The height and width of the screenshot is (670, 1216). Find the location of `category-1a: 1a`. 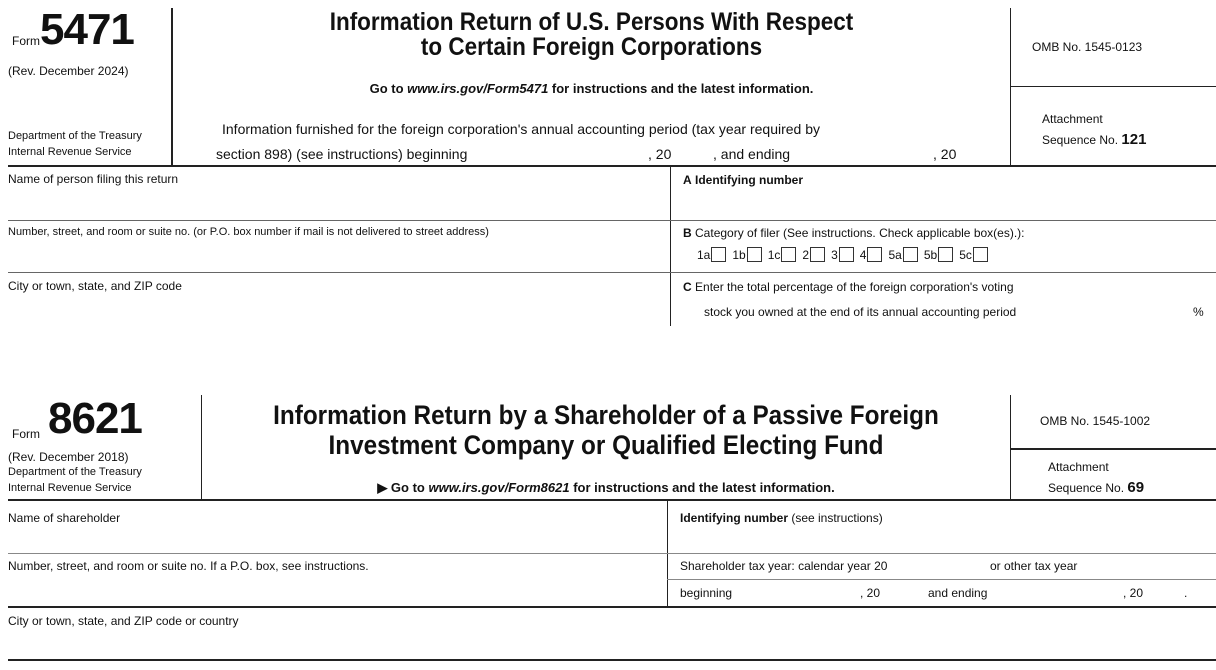

category-1a: 1a is located at coordinates (714, 254).